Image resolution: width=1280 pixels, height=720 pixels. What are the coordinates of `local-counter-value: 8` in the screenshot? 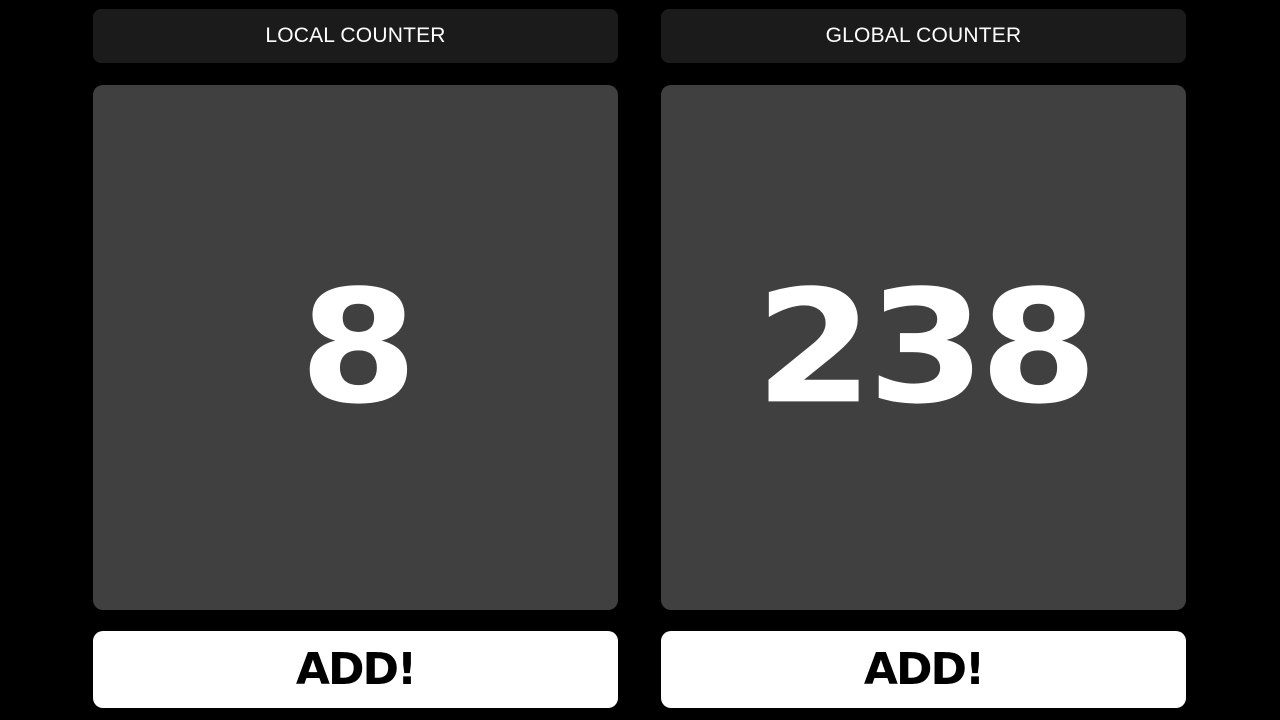 It's located at (358, 347).